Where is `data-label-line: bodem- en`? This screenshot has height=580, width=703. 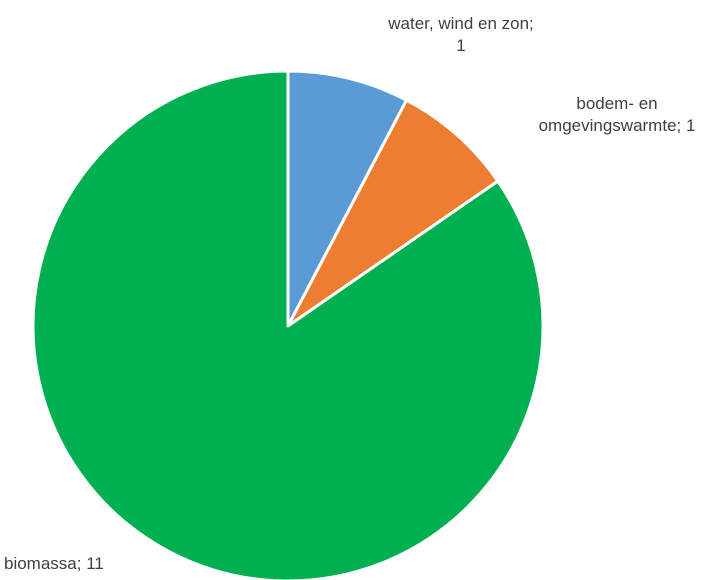
data-label-line: bodem- en is located at coordinates (617, 103).